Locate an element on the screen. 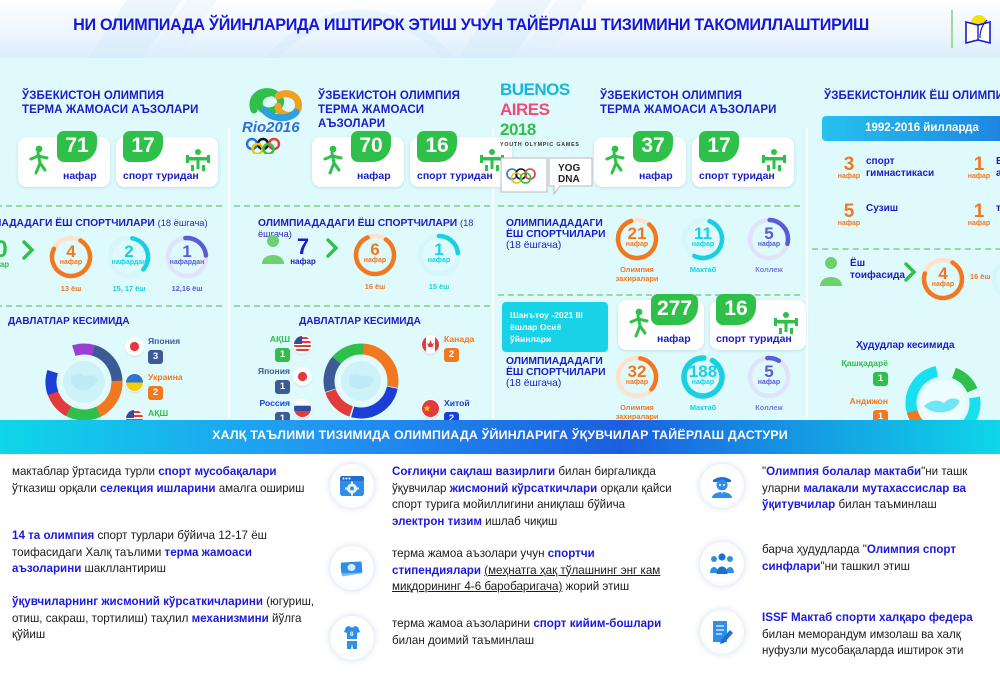 The height and width of the screenshot is (695, 1000). ring-value-sh-0: 32 is located at coordinates (637, 371).